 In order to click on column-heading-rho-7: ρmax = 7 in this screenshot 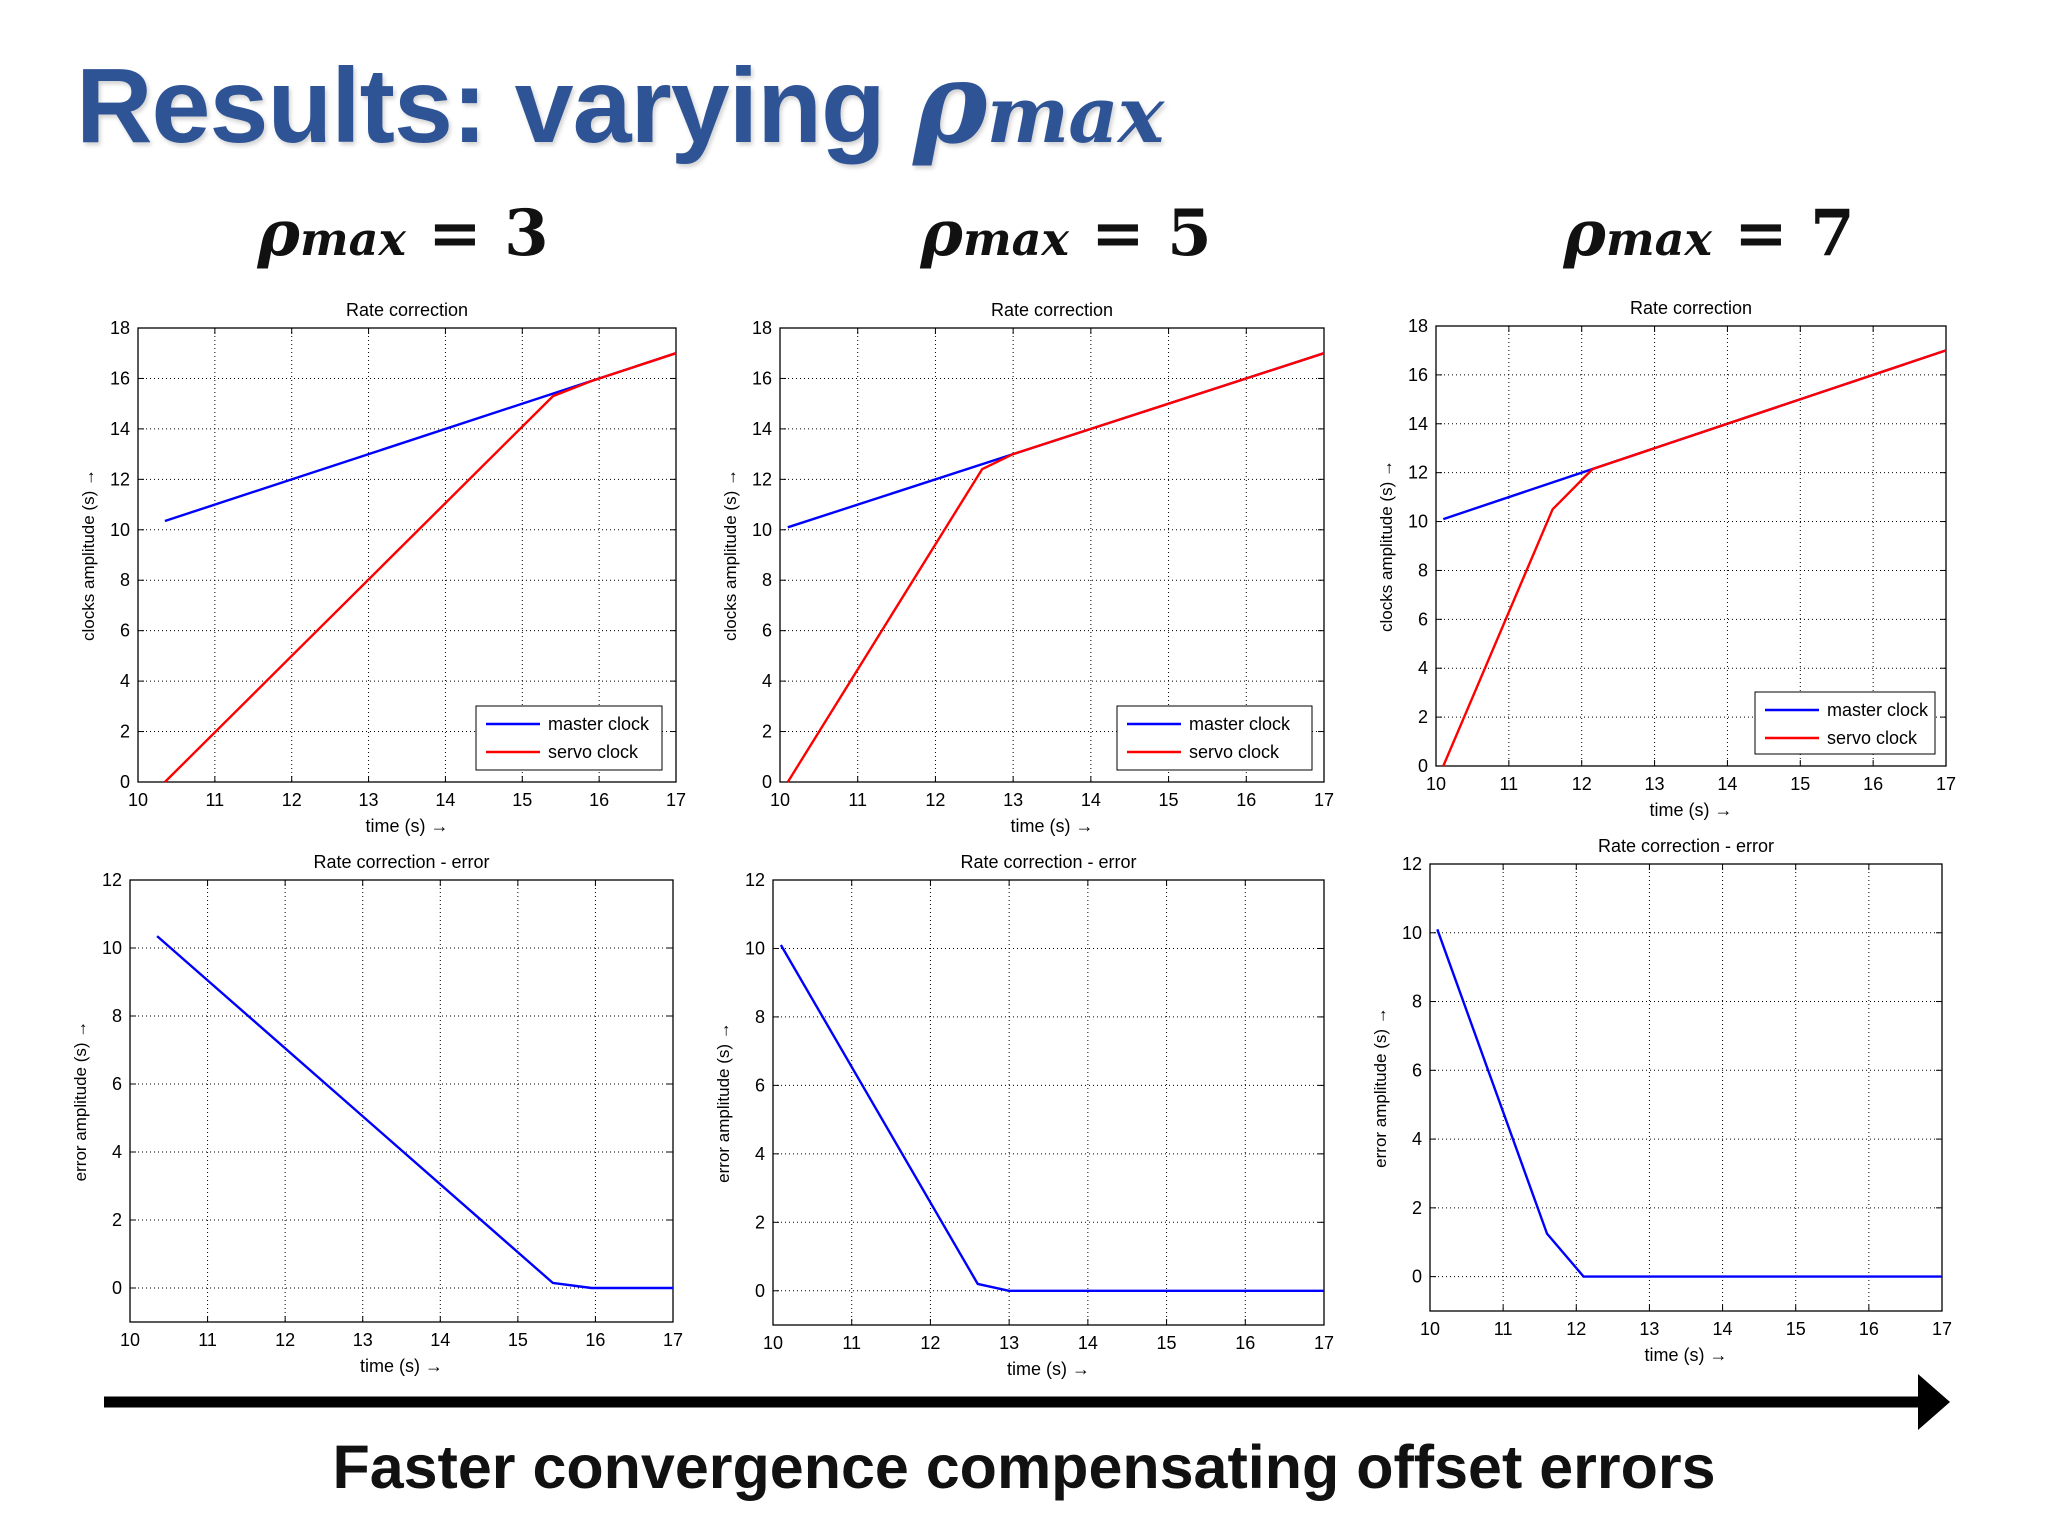, I will do `click(1709, 233)`.